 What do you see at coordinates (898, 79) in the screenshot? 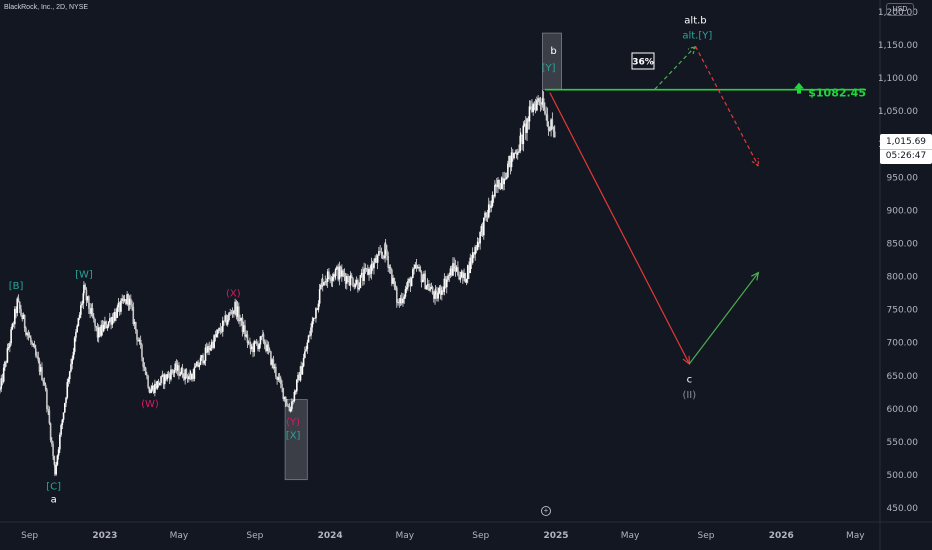
I see `y-tick-label: 1,100.00` at bounding box center [898, 79].